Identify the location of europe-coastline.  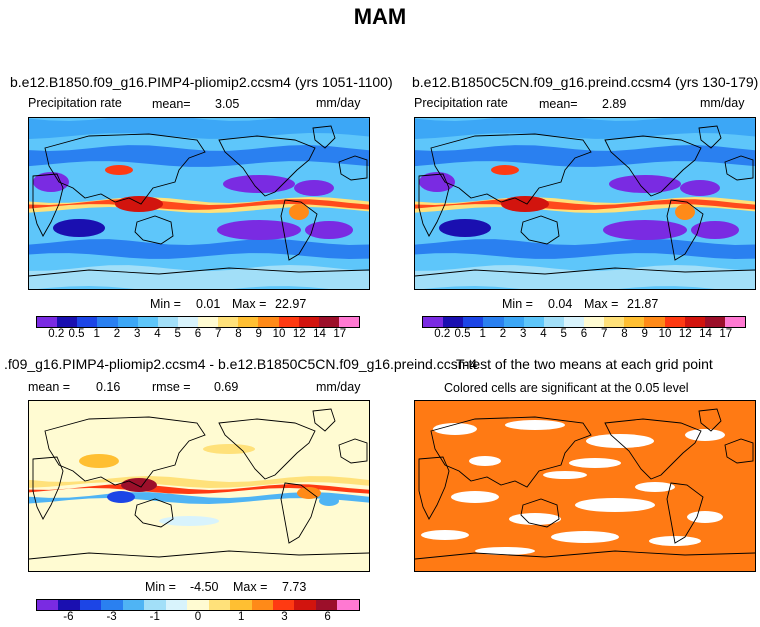
(739, 451).